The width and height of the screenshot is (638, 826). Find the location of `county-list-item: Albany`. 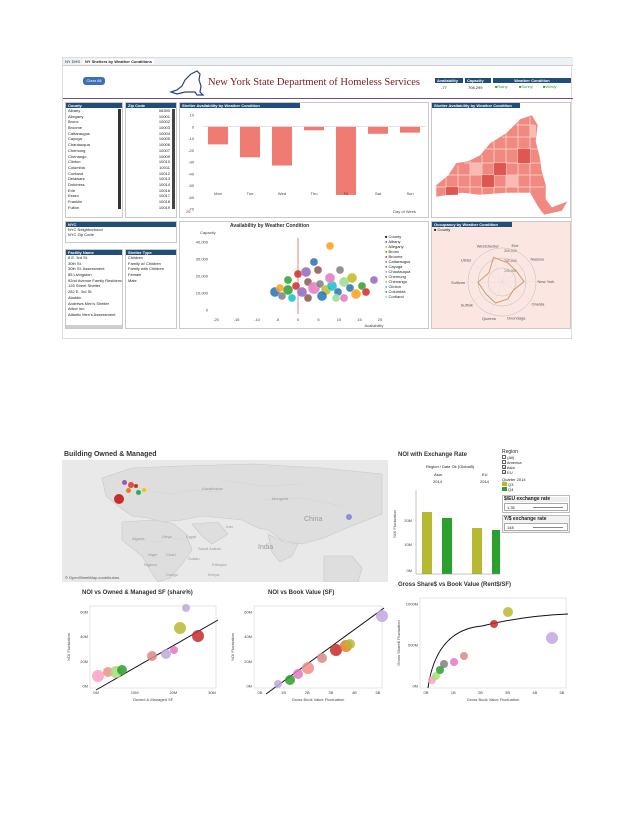

county-list-item: Albany is located at coordinates (74, 110).